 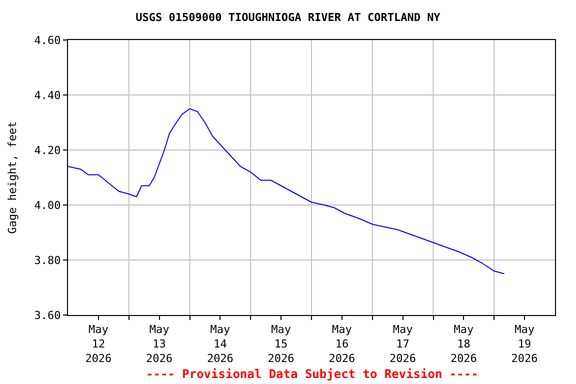 I want to click on x-tick-label: May 14 2026, so click(x=220, y=344).